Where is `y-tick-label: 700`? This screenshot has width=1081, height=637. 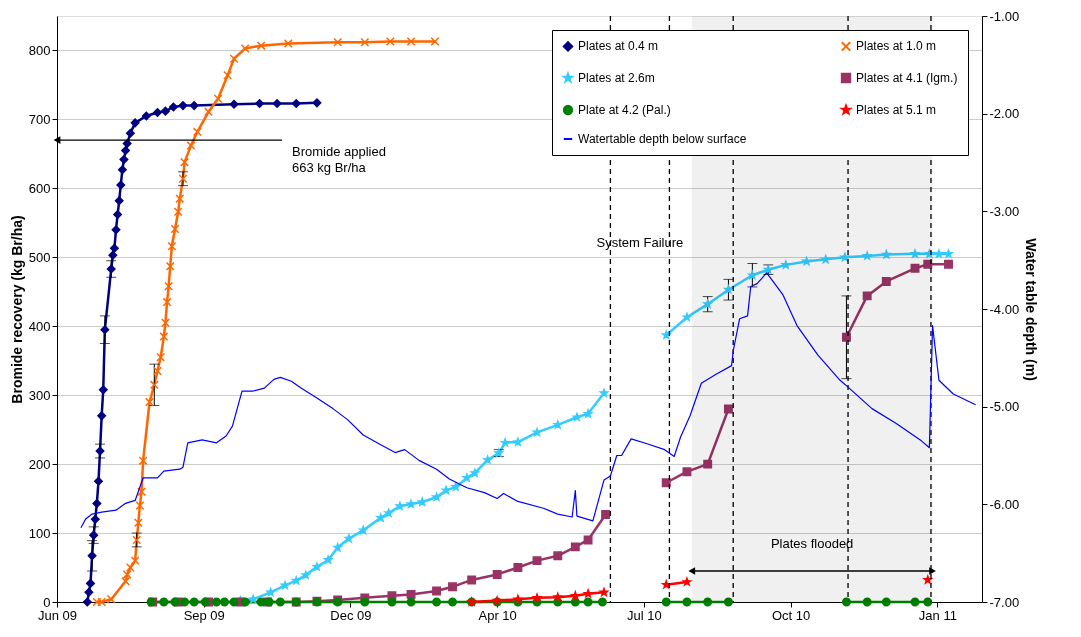
y-tick-label: 700 is located at coordinates (39, 119).